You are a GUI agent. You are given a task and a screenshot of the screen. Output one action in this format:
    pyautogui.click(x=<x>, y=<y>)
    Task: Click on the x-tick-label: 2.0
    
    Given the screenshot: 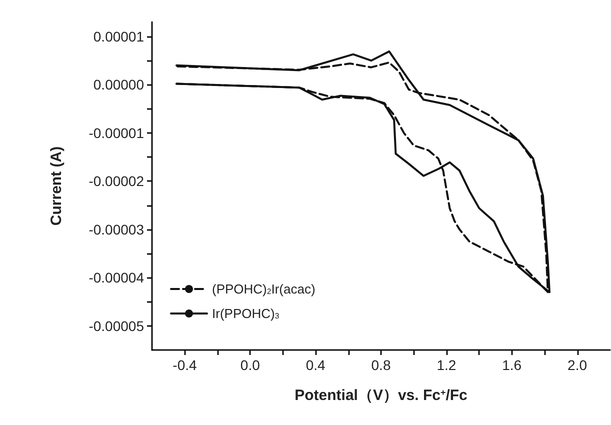 What is the action you would take?
    pyautogui.click(x=578, y=365)
    